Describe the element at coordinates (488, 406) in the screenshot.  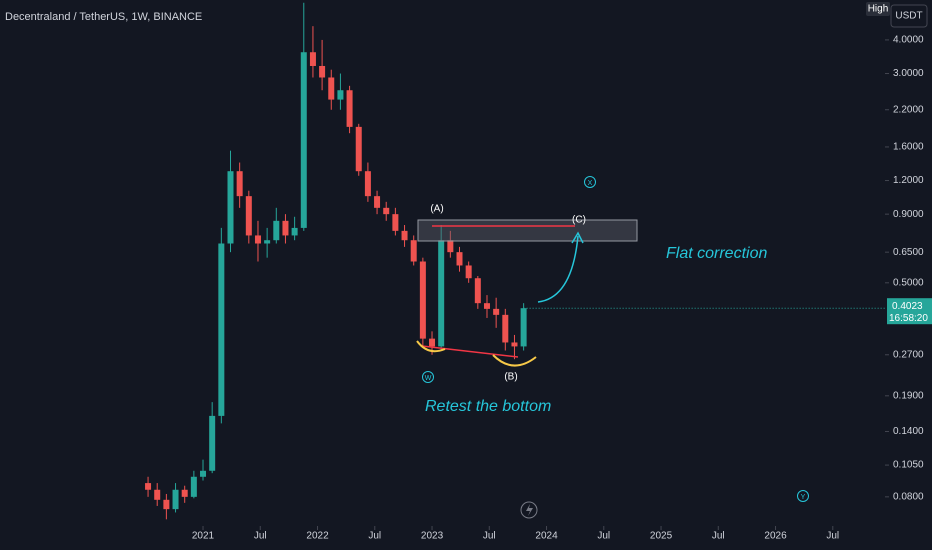
I see `annotation-text: Retest the bottom` at that location.